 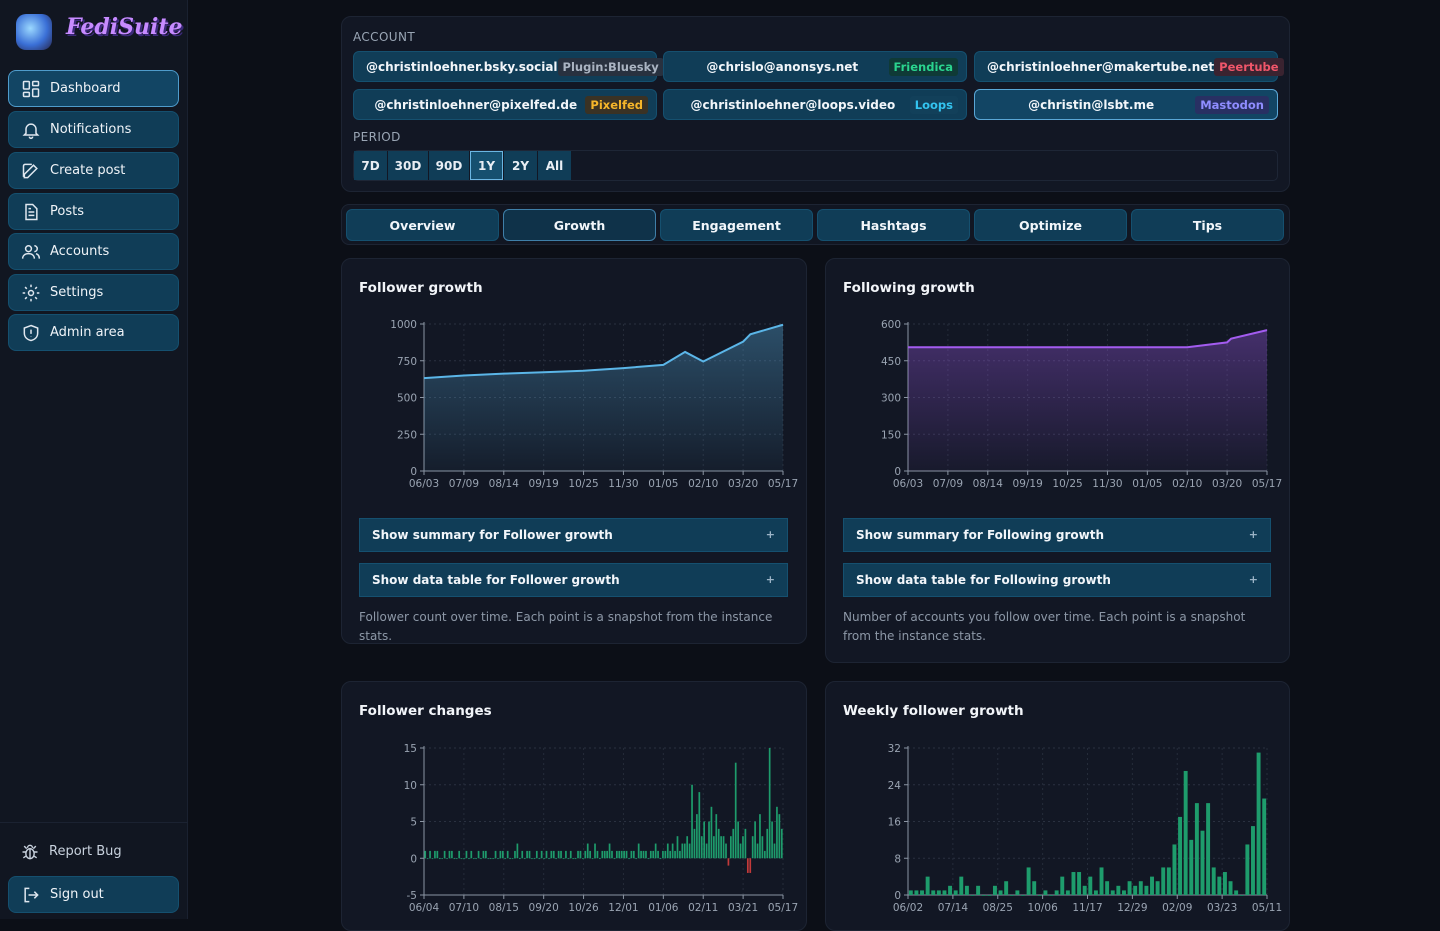 What do you see at coordinates (573, 580) in the screenshot?
I see `follower-data-table-toggle: Show data table for Follower growth +` at bounding box center [573, 580].